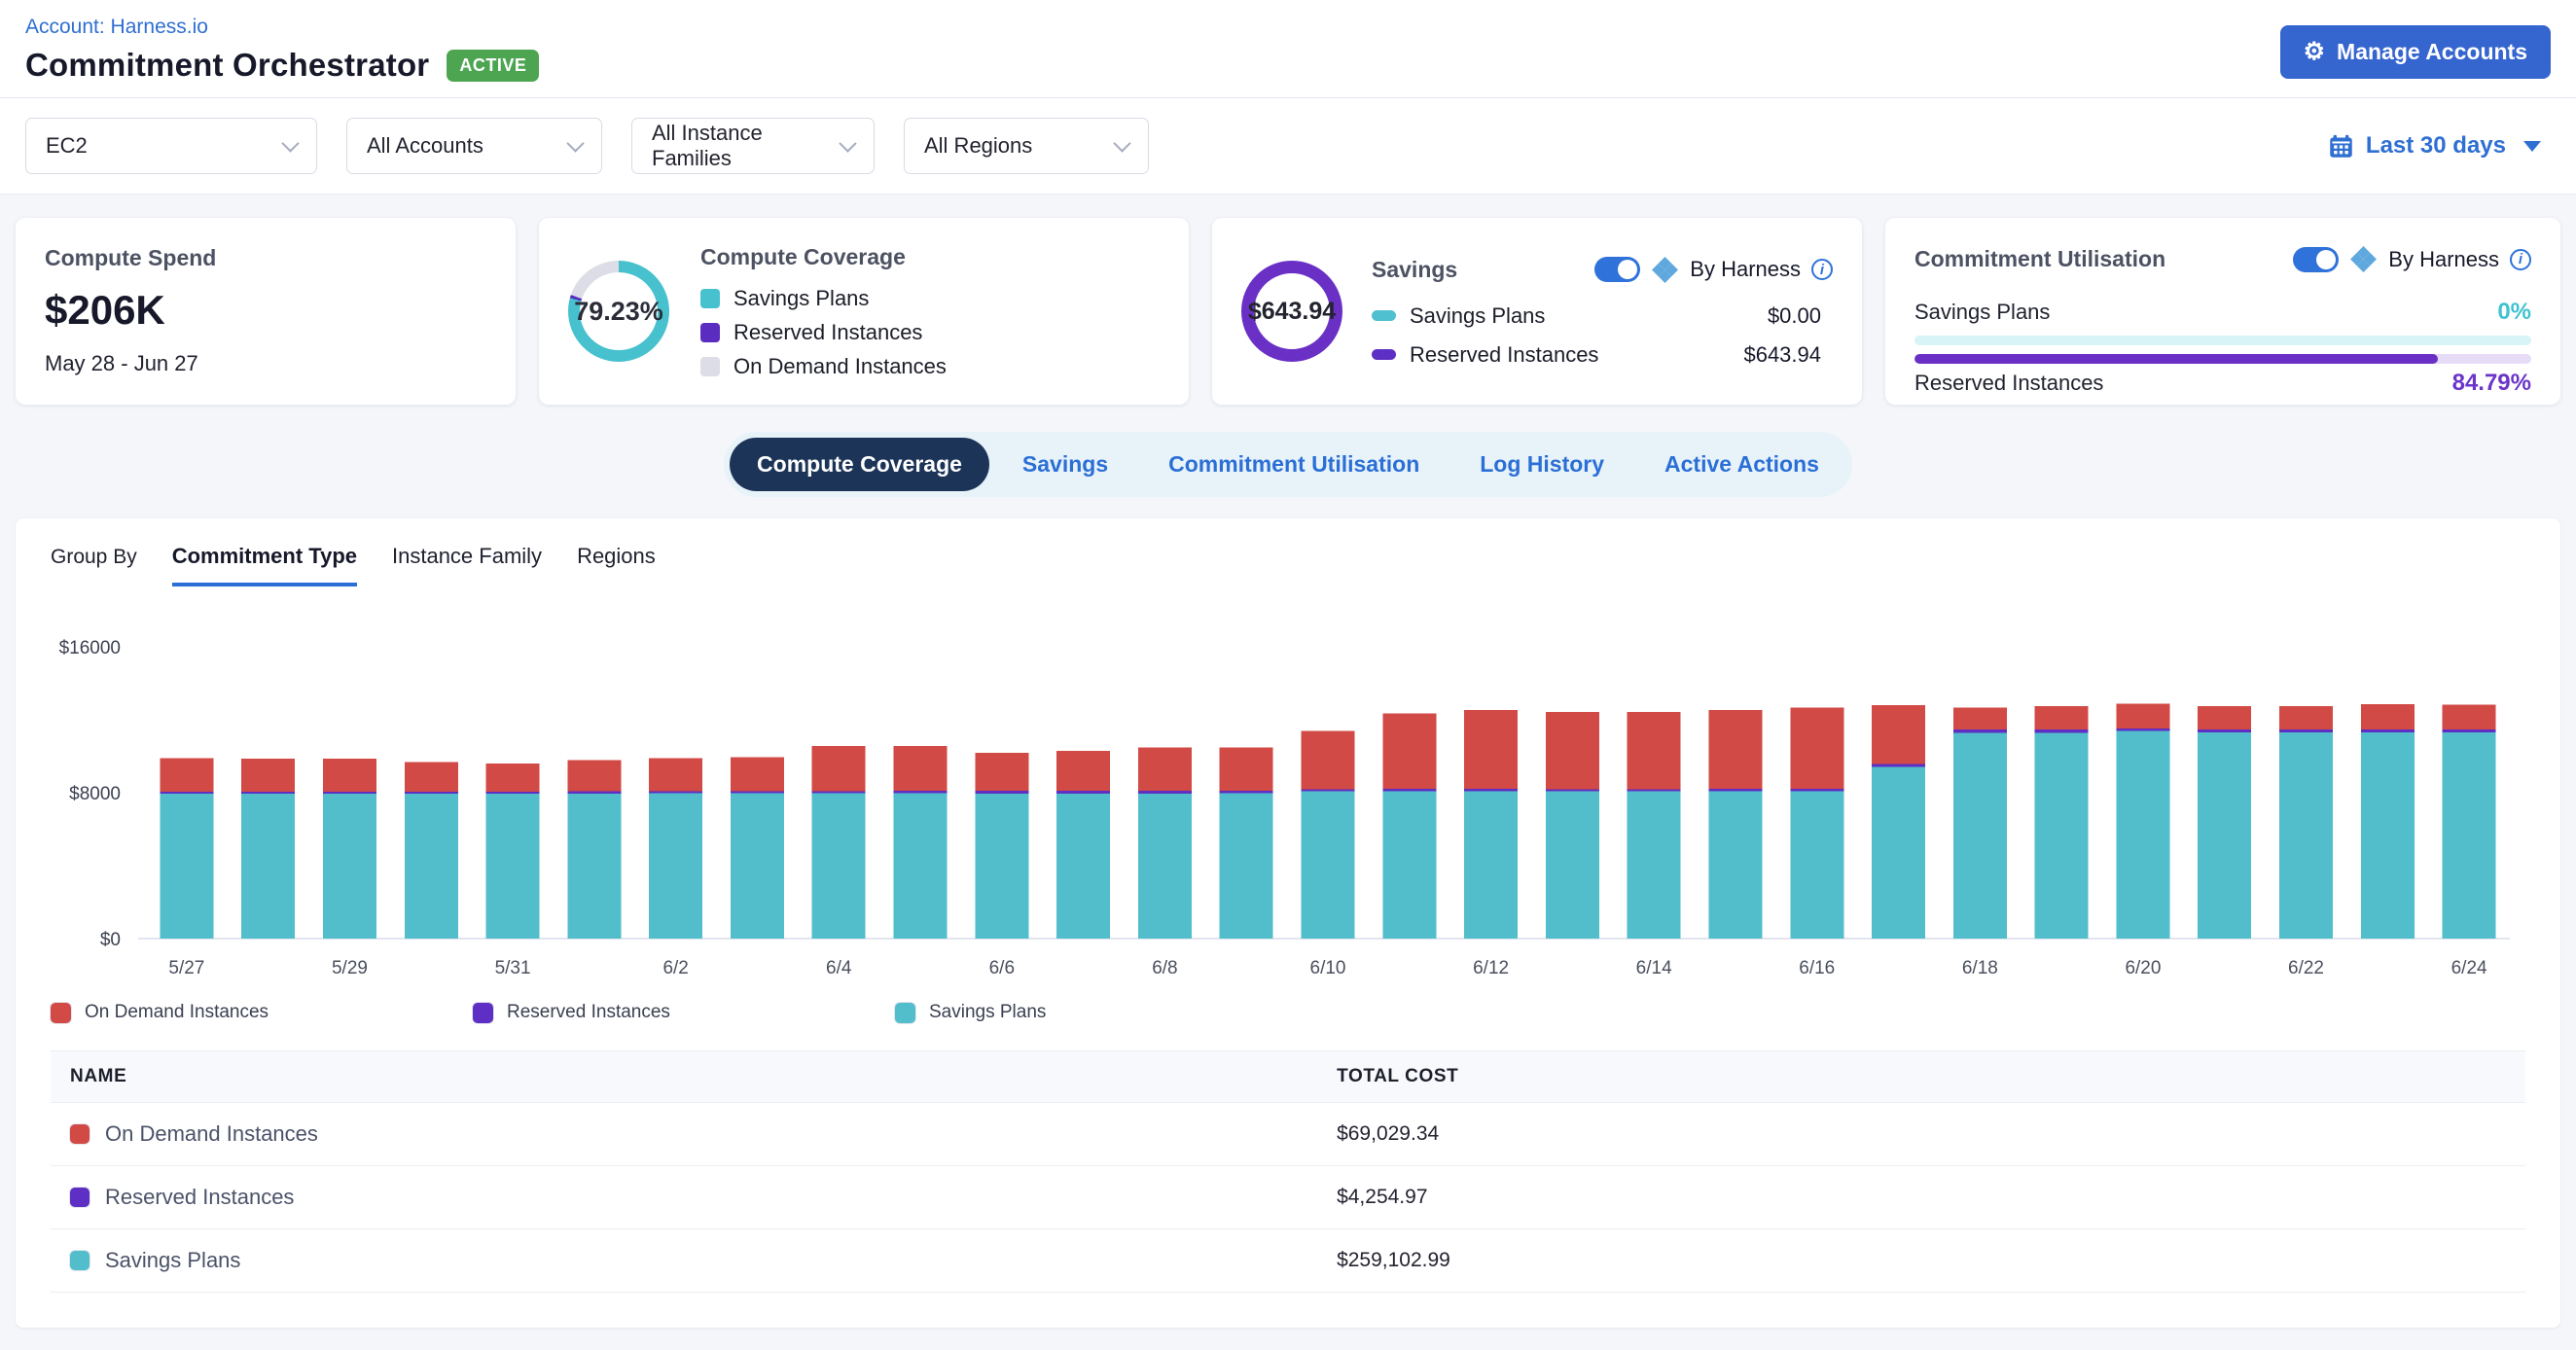  I want to click on tab-compute-coverage: Compute Coverage, so click(859, 465).